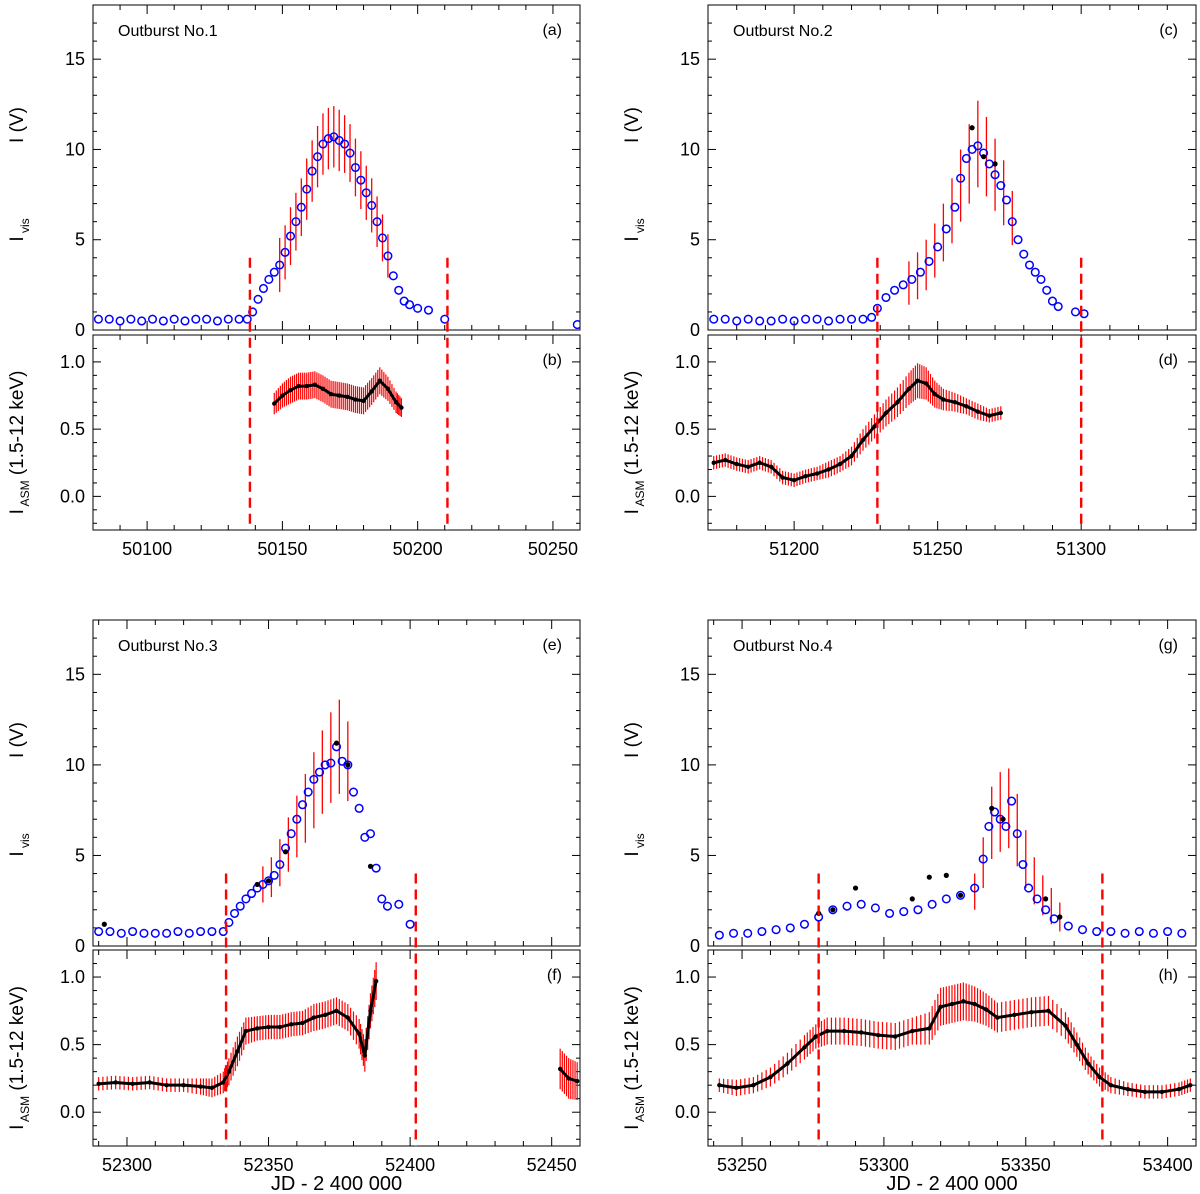  Describe the element at coordinates (418, 549) in the screenshot. I see `x-tick-label: 50200` at that location.